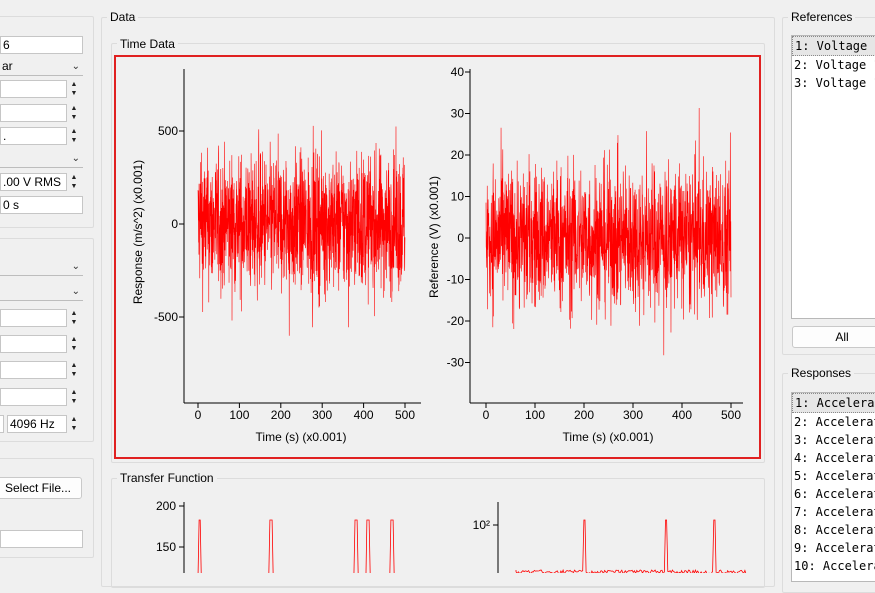  What do you see at coordinates (631, 546) in the screenshot?
I see `tf-phase-trace` at bounding box center [631, 546].